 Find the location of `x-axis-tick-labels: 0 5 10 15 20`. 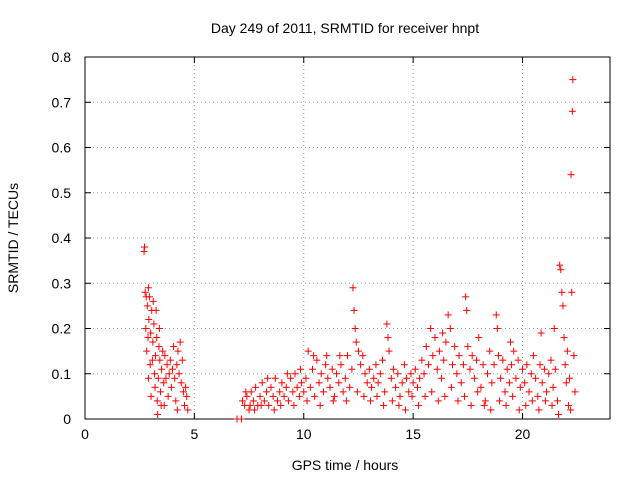

x-axis-tick-labels: 0 5 10 15 20 is located at coordinates (305, 434).